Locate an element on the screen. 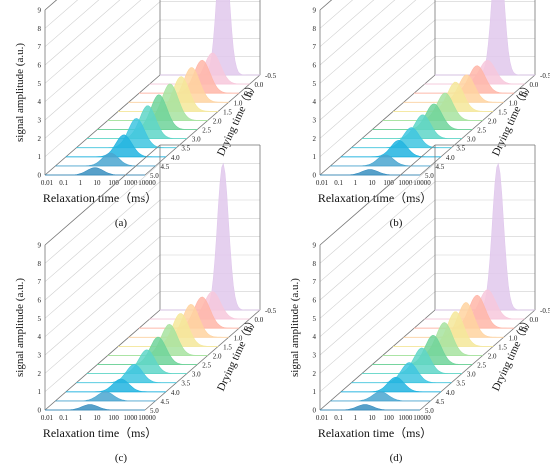 Image resolution: width=550 pixels, height=470 pixels. z-tick-label: 3.5 is located at coordinates (185, 384).